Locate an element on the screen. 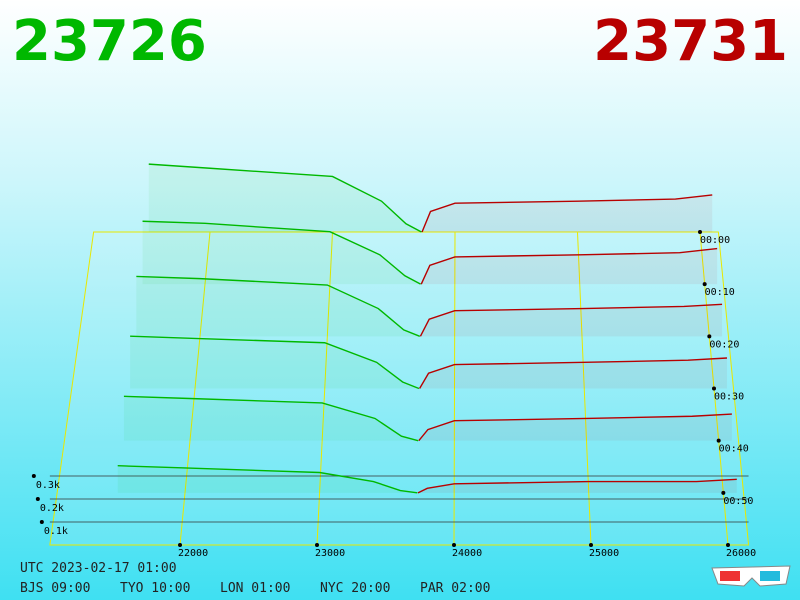 The height and width of the screenshot is (600, 800). z-tick-label: 0.1k is located at coordinates (56, 531).